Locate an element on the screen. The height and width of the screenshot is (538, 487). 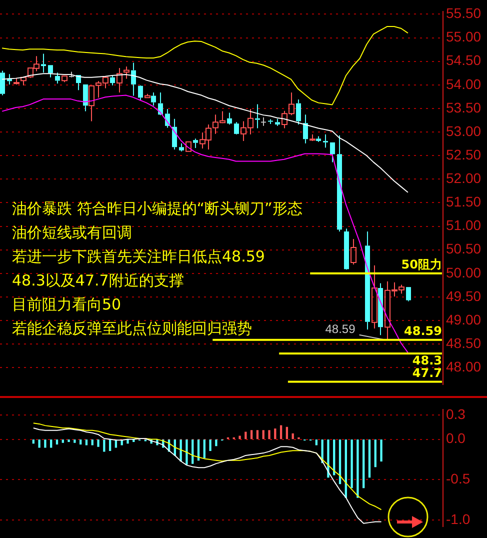
annotation: 油价短线或有回调 is located at coordinates (72, 232).